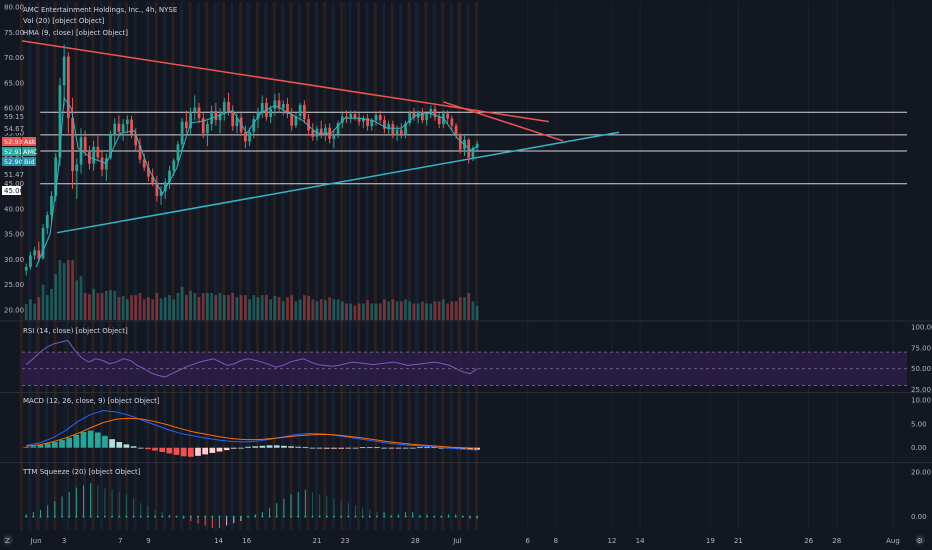 This screenshot has width=932, height=550. Describe the element at coordinates (14, 235) in the screenshot. I see `price-tick-label: 35.00` at that location.